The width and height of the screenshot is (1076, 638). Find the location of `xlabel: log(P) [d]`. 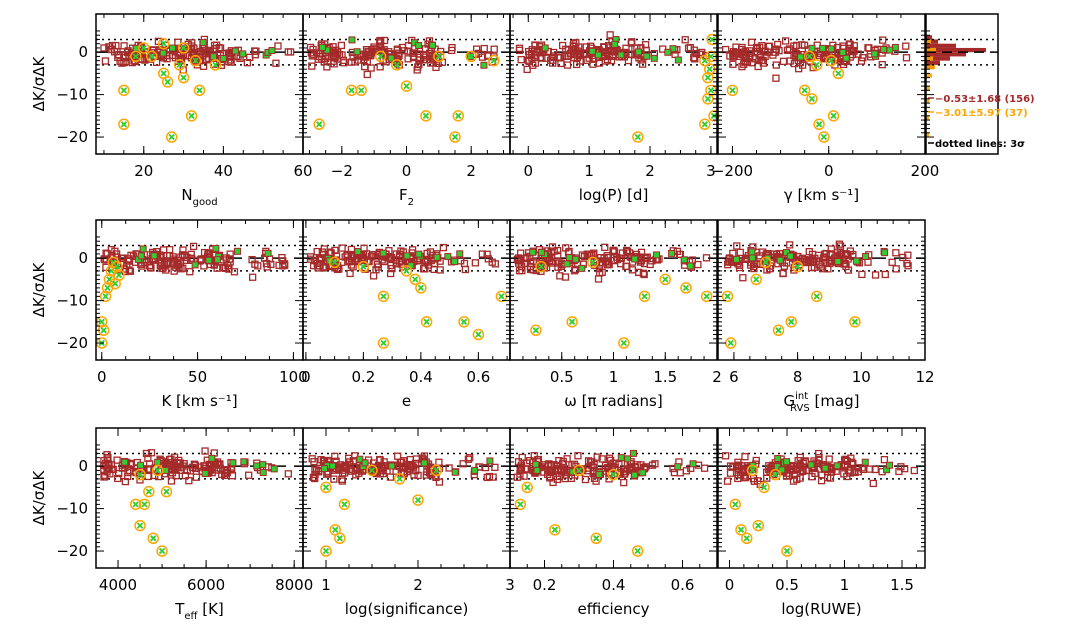

xlabel: log(P) [d] is located at coordinates (614, 195).